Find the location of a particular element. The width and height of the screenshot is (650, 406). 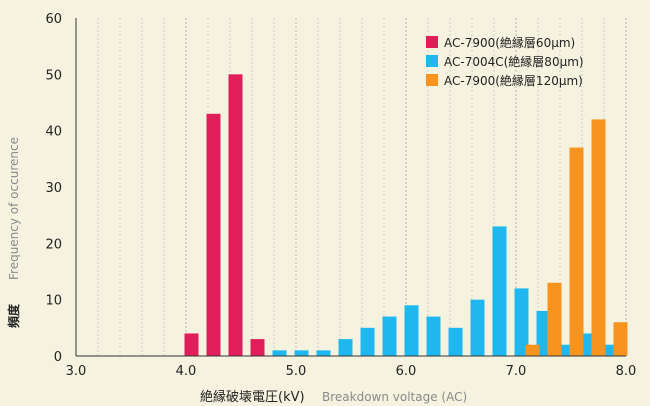

legend-label: AC-7004C(絶縁層80μm) is located at coordinates (514, 61).